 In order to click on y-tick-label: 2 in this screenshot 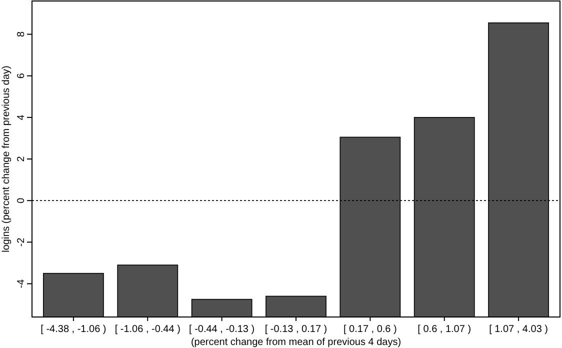, I will do `click(21, 159)`.